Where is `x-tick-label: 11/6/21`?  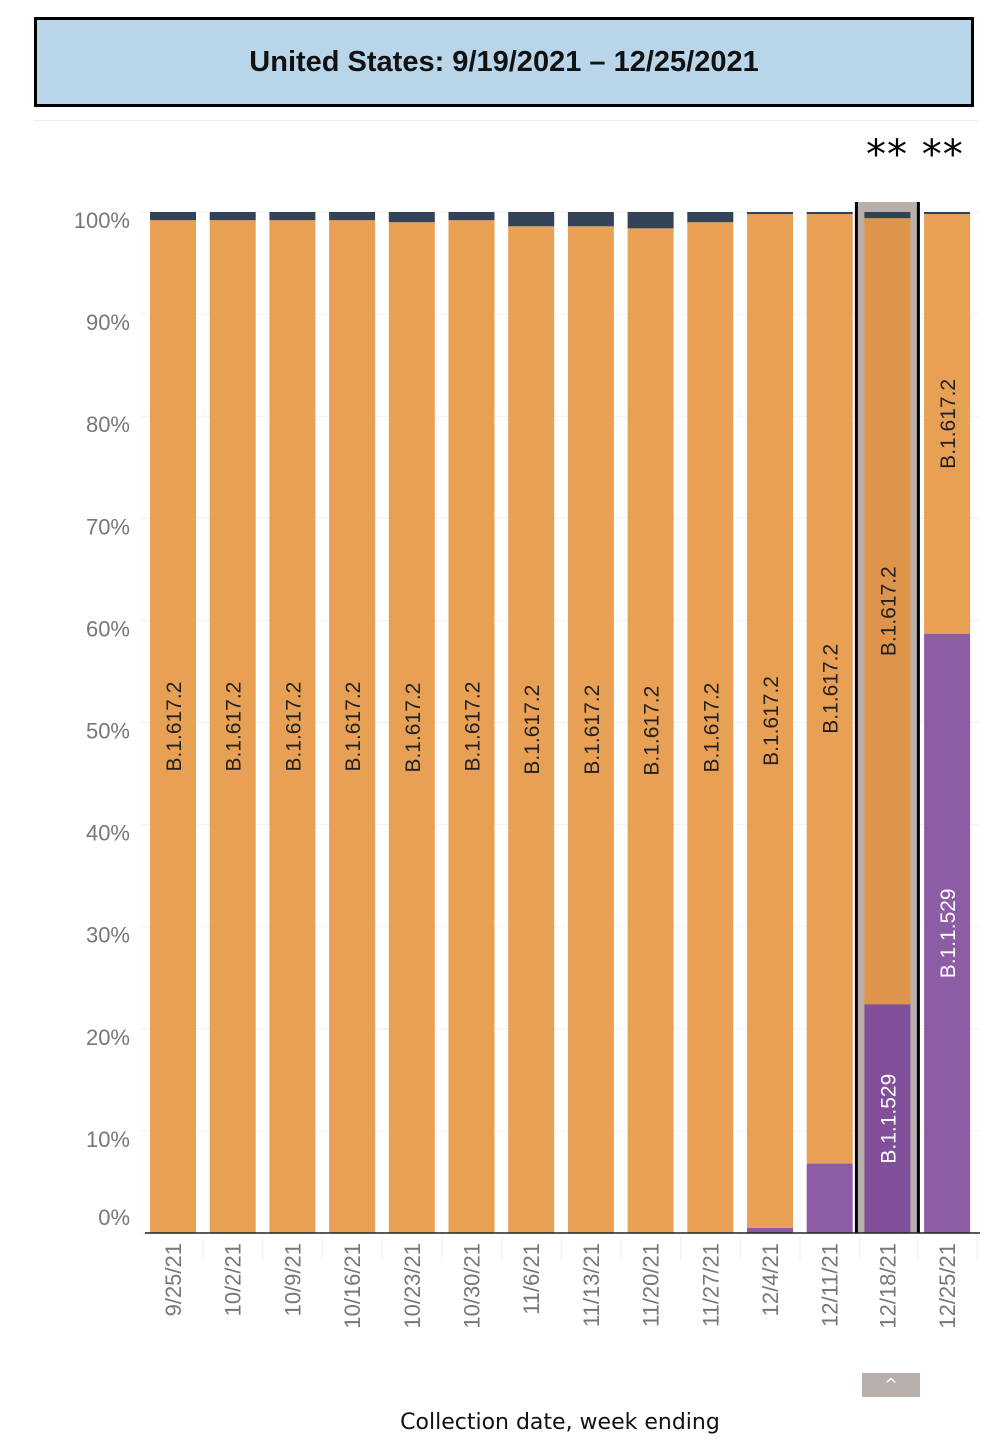
x-tick-label: 11/6/21 is located at coordinates (531, 1279).